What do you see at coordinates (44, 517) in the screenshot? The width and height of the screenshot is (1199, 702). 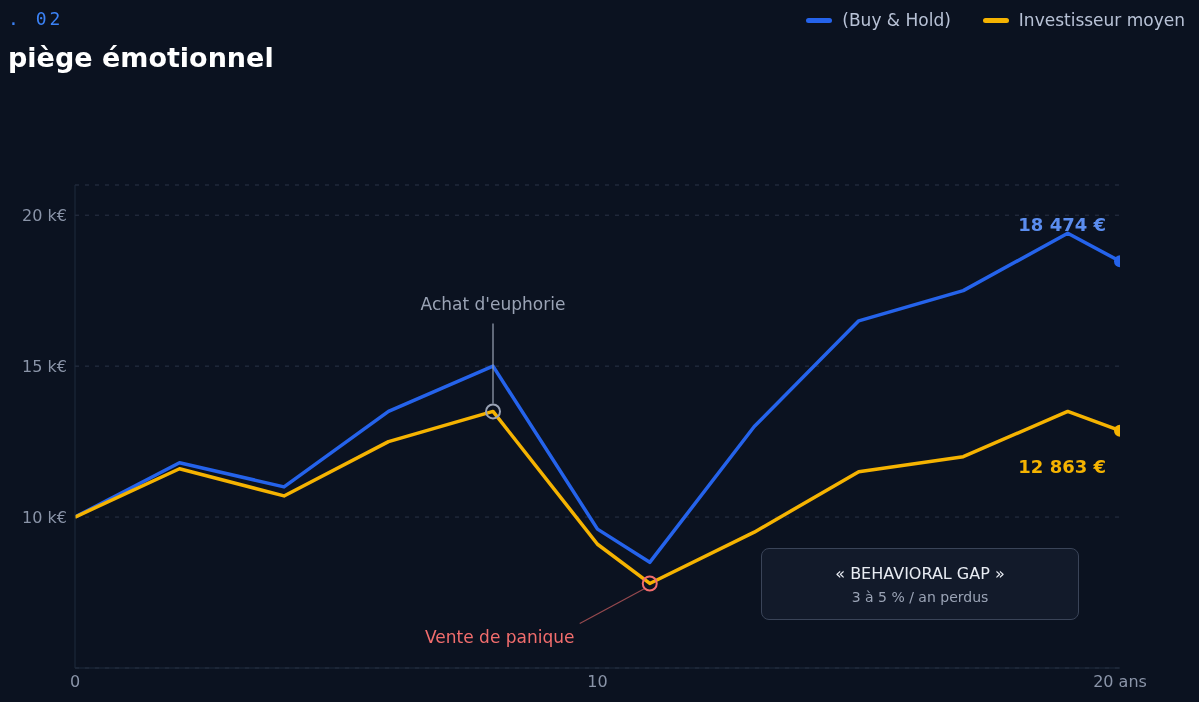 I see `y-tick-label: 10 k€` at bounding box center [44, 517].